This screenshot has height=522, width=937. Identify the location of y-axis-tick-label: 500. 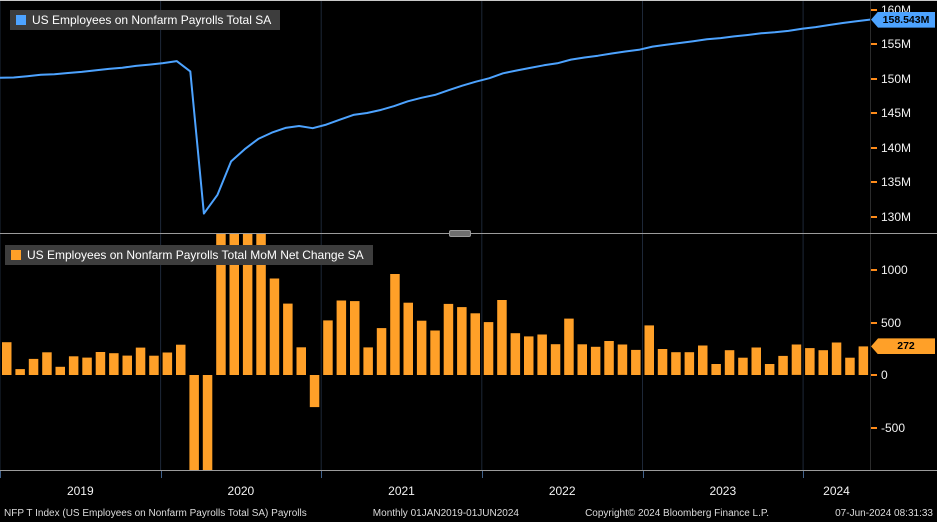
(891, 322).